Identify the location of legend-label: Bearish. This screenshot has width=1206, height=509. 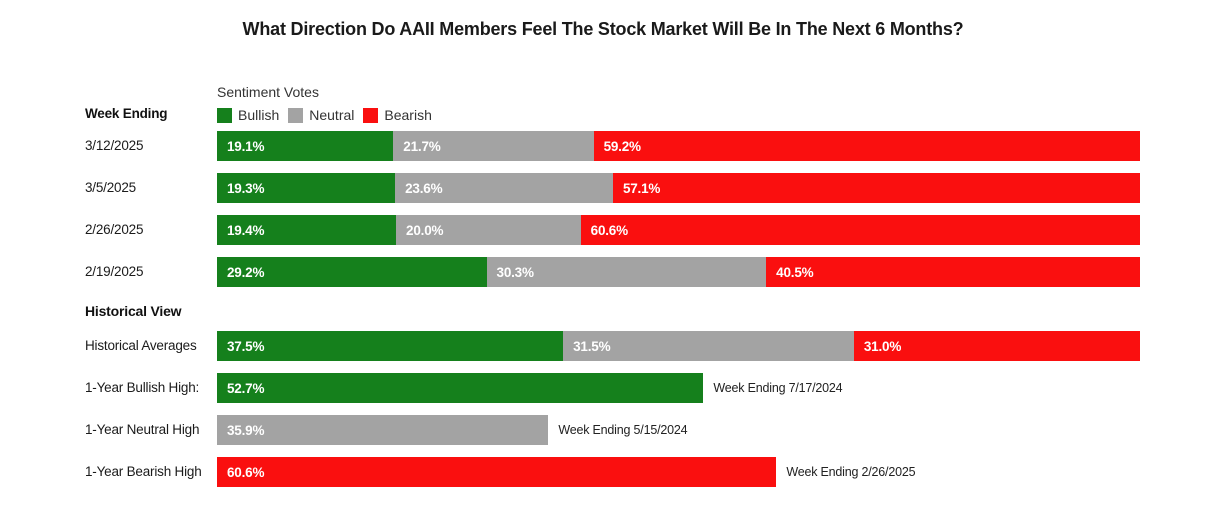
(408, 115).